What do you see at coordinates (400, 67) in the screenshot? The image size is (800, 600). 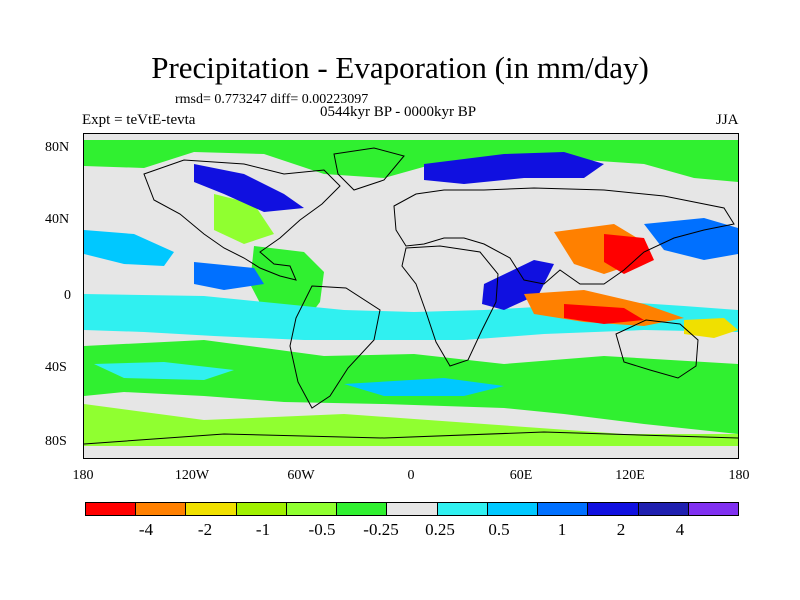 I see `map-title: Precipitation - Evaporation (in mm/day)` at bounding box center [400, 67].